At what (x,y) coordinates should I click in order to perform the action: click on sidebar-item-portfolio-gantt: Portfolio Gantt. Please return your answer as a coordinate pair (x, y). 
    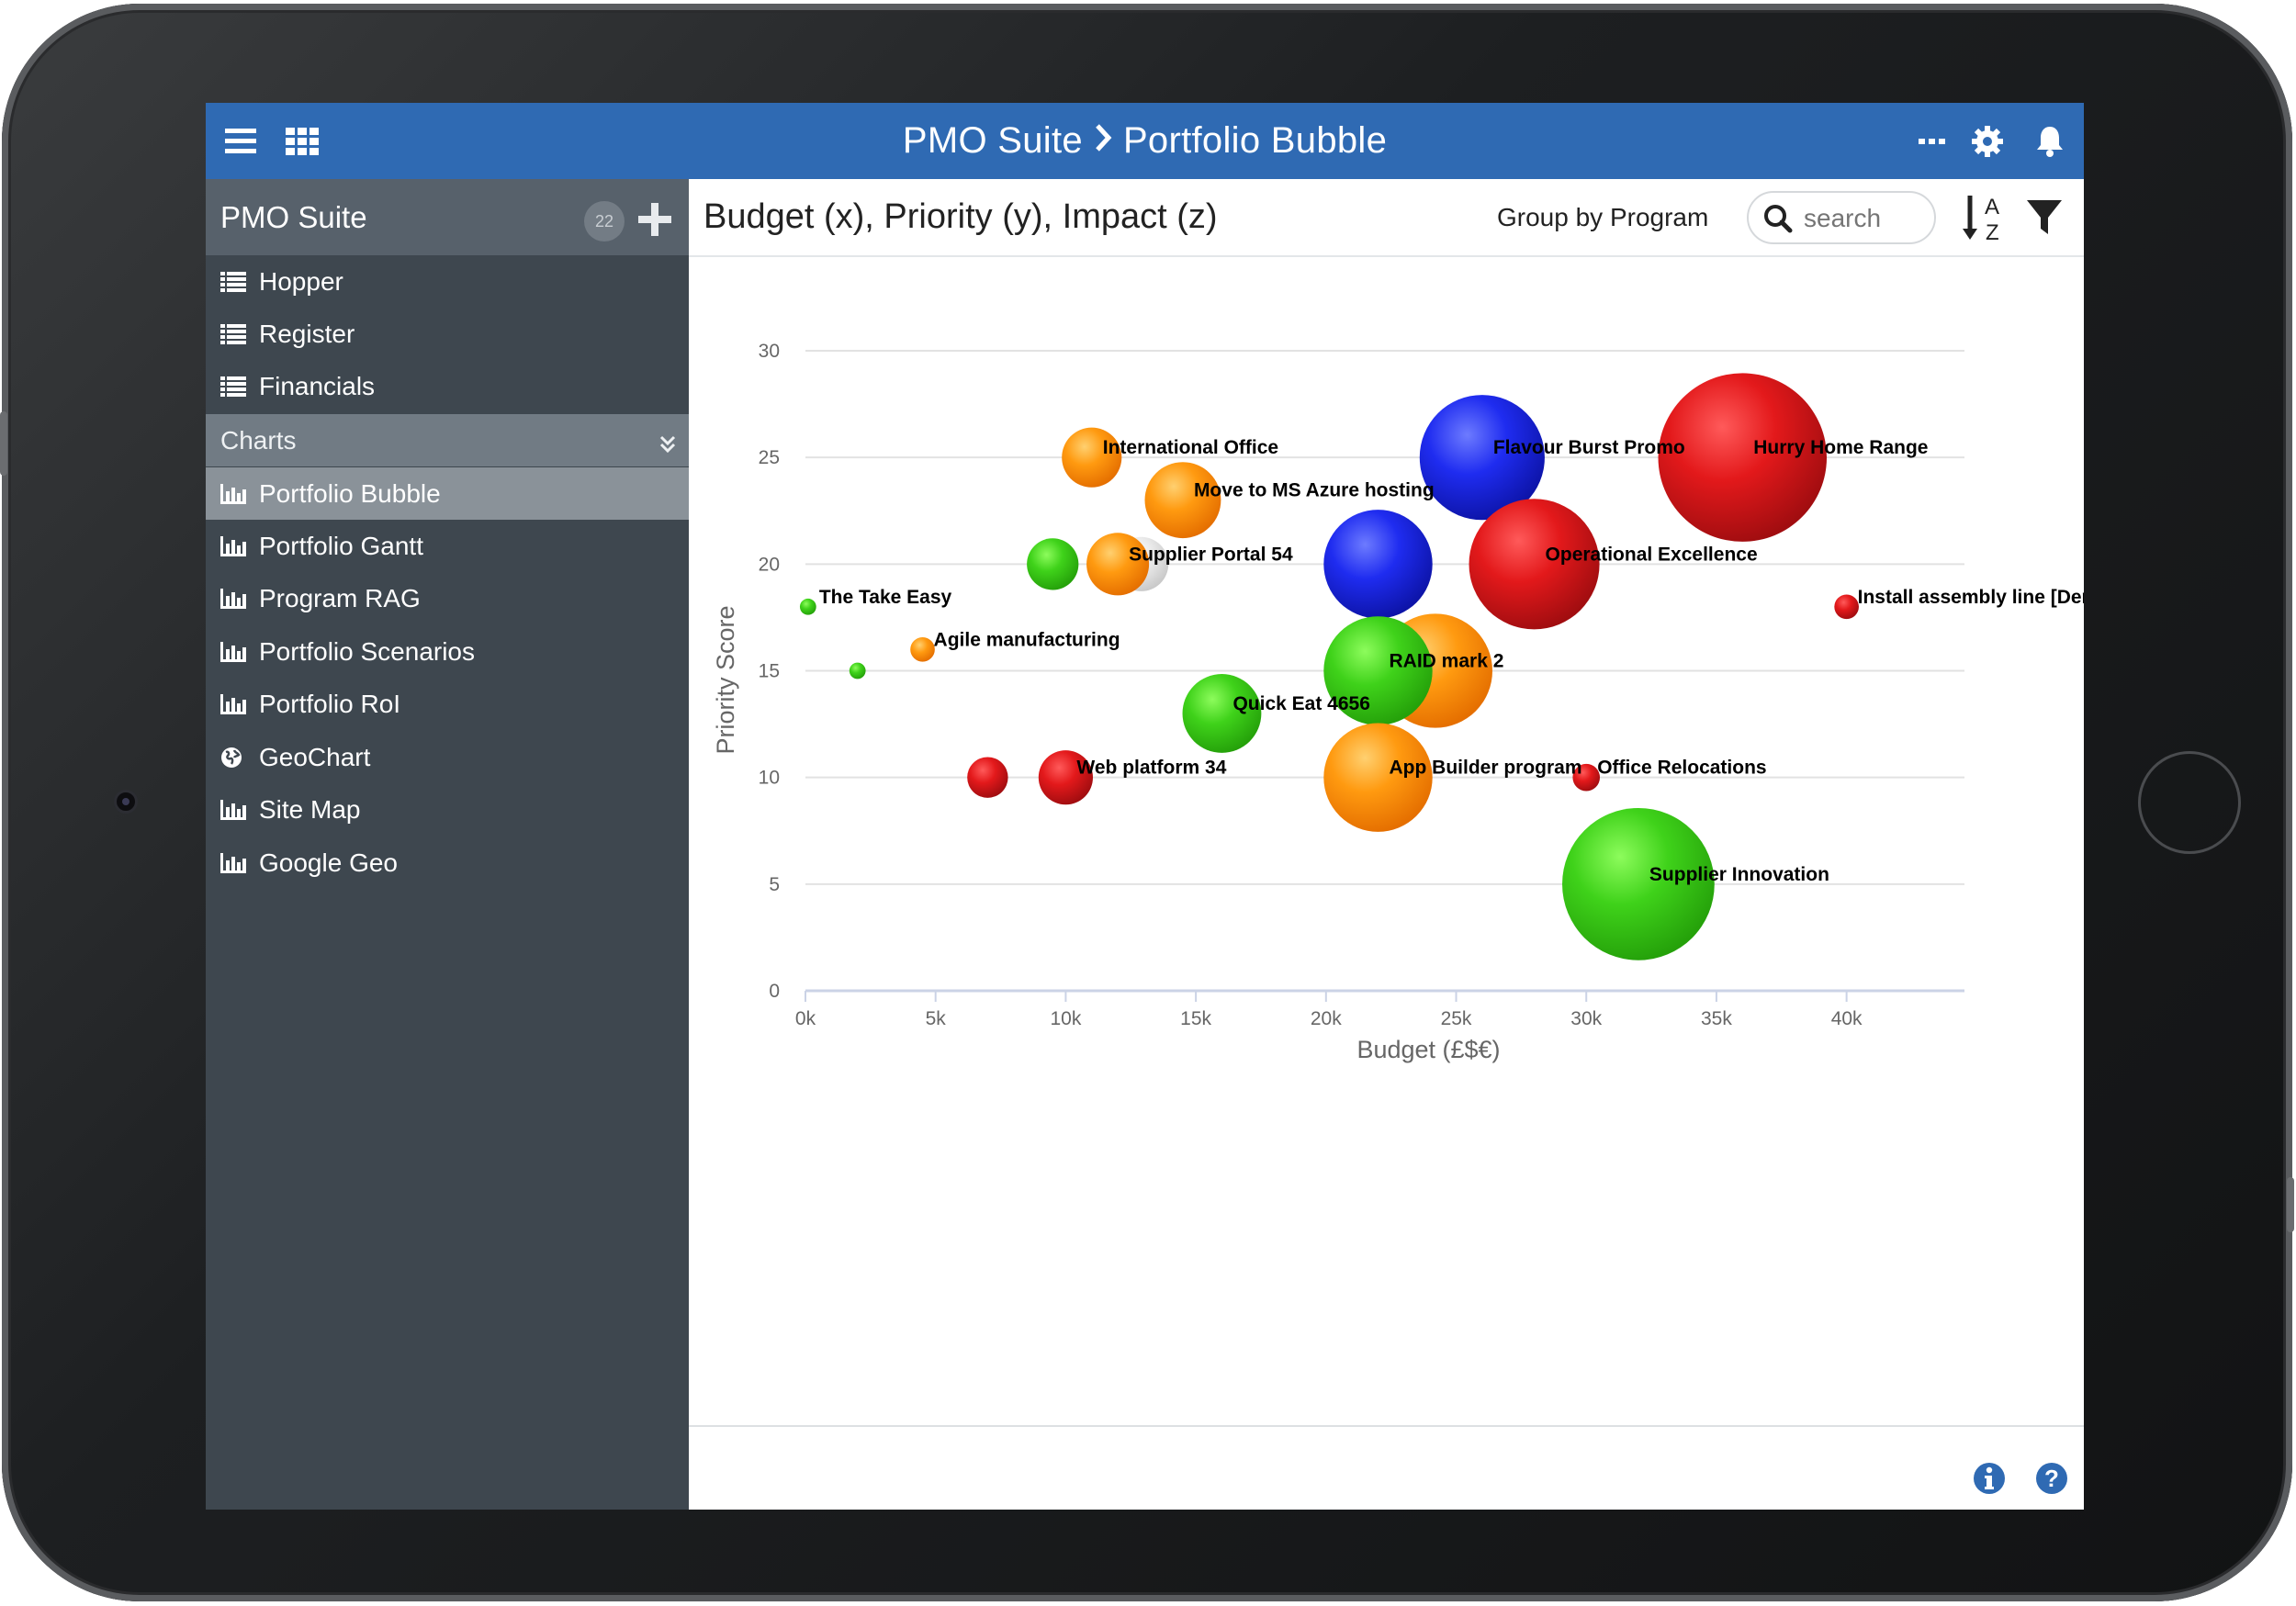
    Looking at the image, I should click on (448, 546).